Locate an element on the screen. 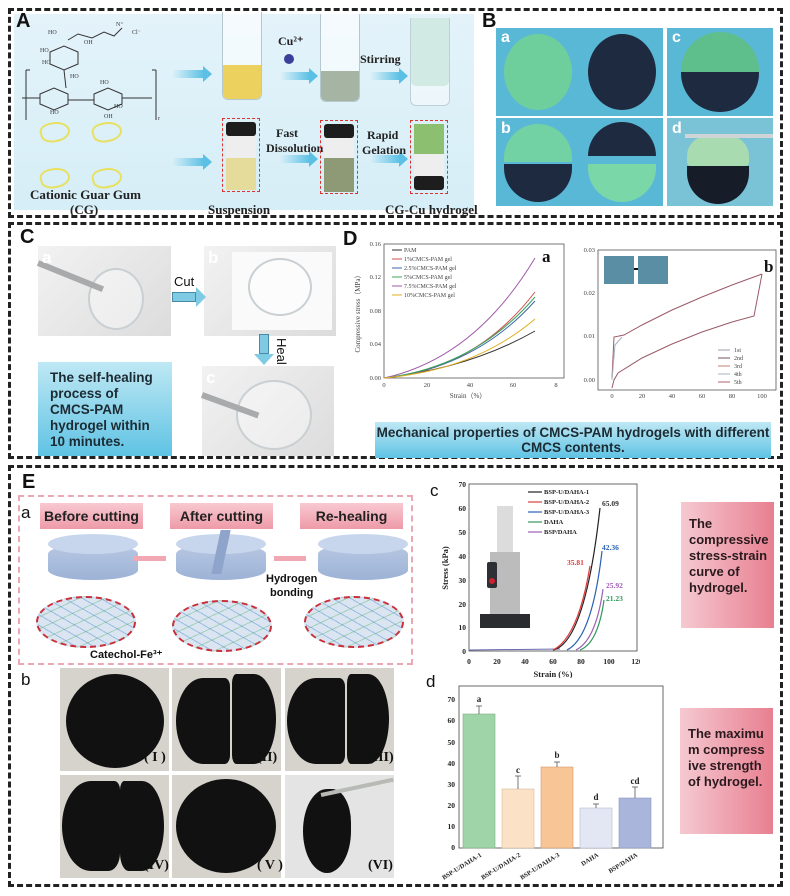 The height and width of the screenshot is (896, 790). photo-C-b is located at coordinates (270, 291).